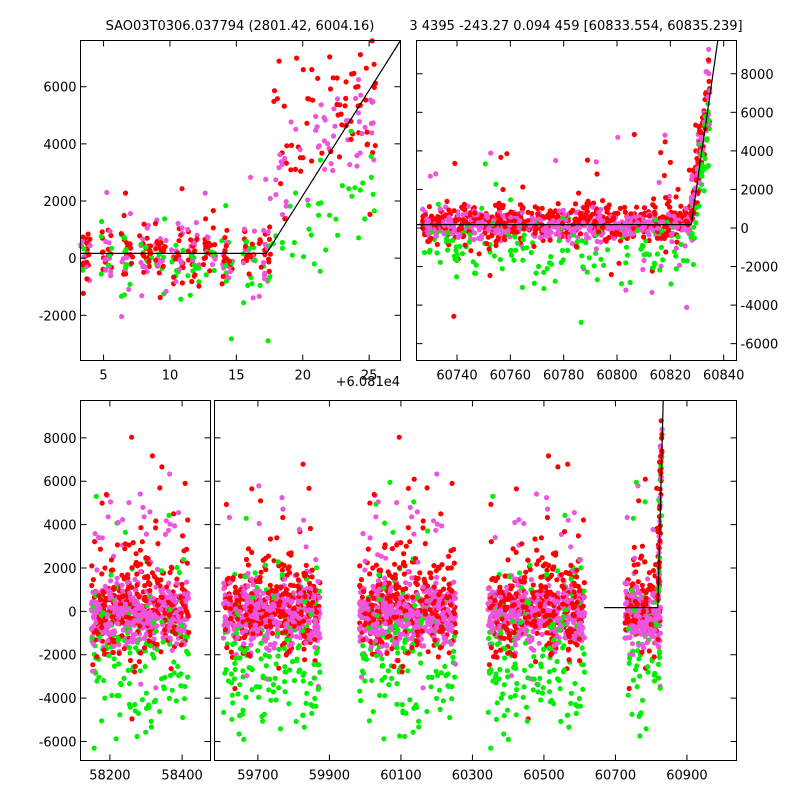  What do you see at coordinates (723, 376) in the screenshot?
I see `x-tick-label: 60840` at bounding box center [723, 376].